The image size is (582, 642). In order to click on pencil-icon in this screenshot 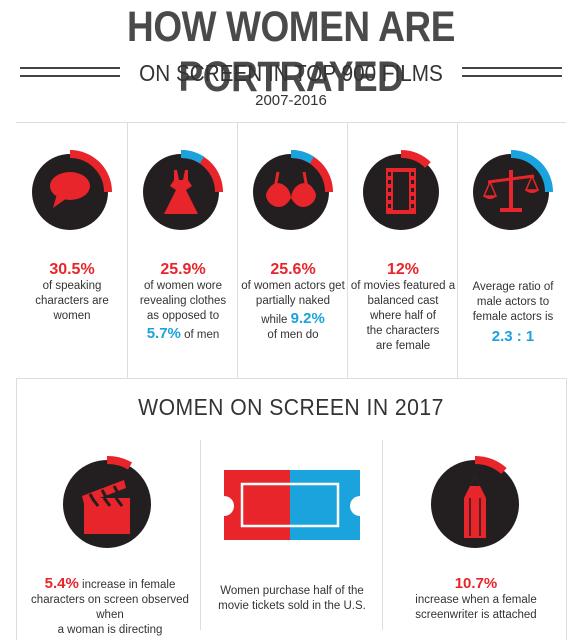, I will do `click(475, 502)`.